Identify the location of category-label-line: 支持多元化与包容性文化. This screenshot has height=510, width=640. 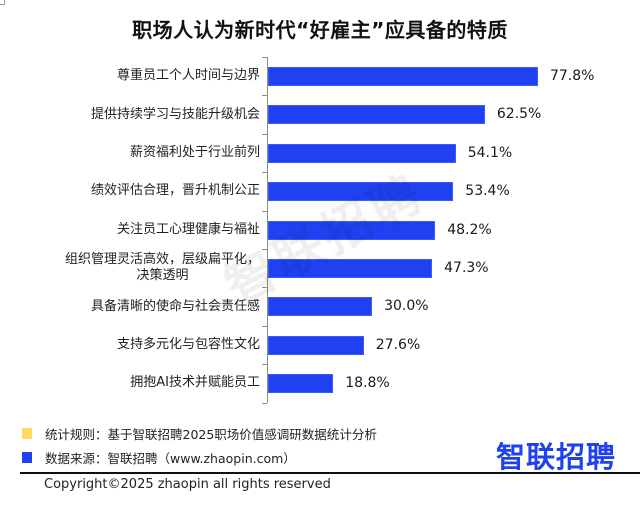
(188, 344).